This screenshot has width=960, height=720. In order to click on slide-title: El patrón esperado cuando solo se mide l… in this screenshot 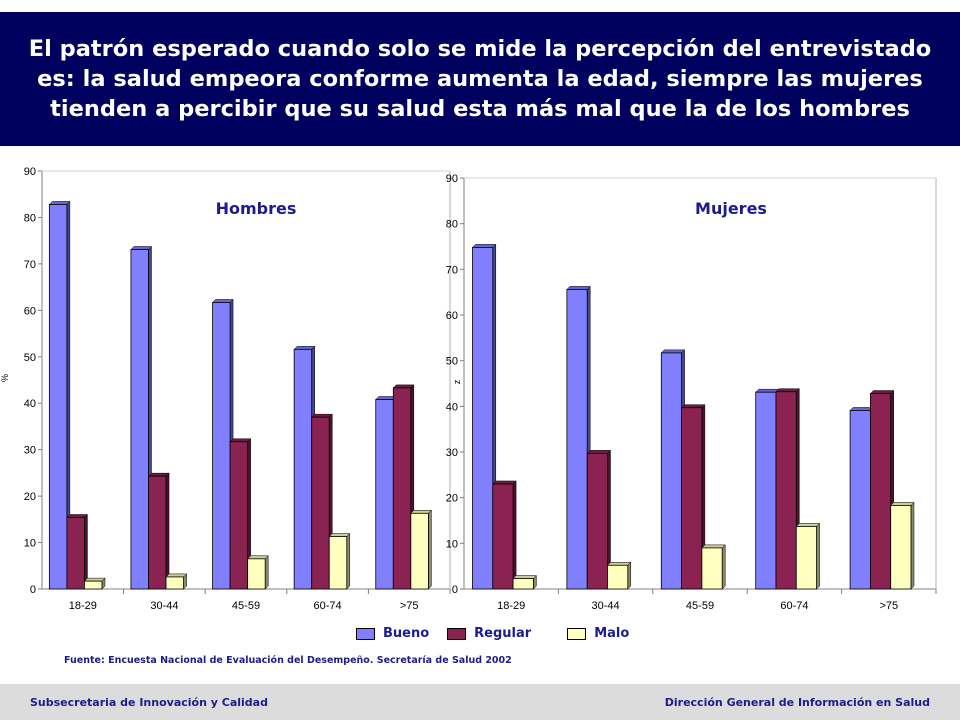, I will do `click(480, 79)`.